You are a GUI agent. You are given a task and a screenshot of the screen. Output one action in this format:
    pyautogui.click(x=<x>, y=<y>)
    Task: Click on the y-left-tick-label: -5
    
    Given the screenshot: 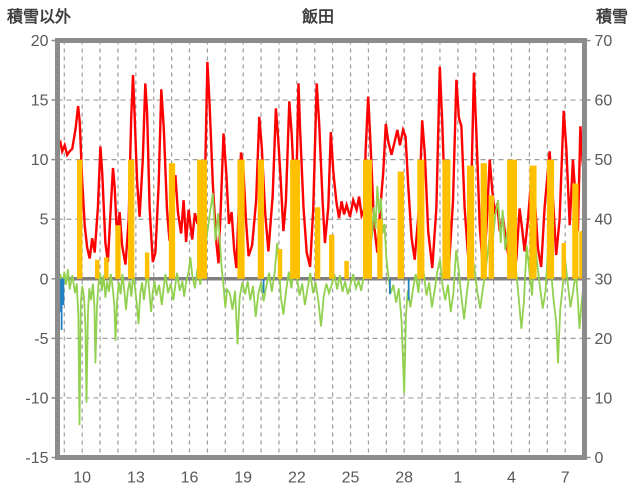 What is the action you would take?
    pyautogui.click(x=41, y=339)
    